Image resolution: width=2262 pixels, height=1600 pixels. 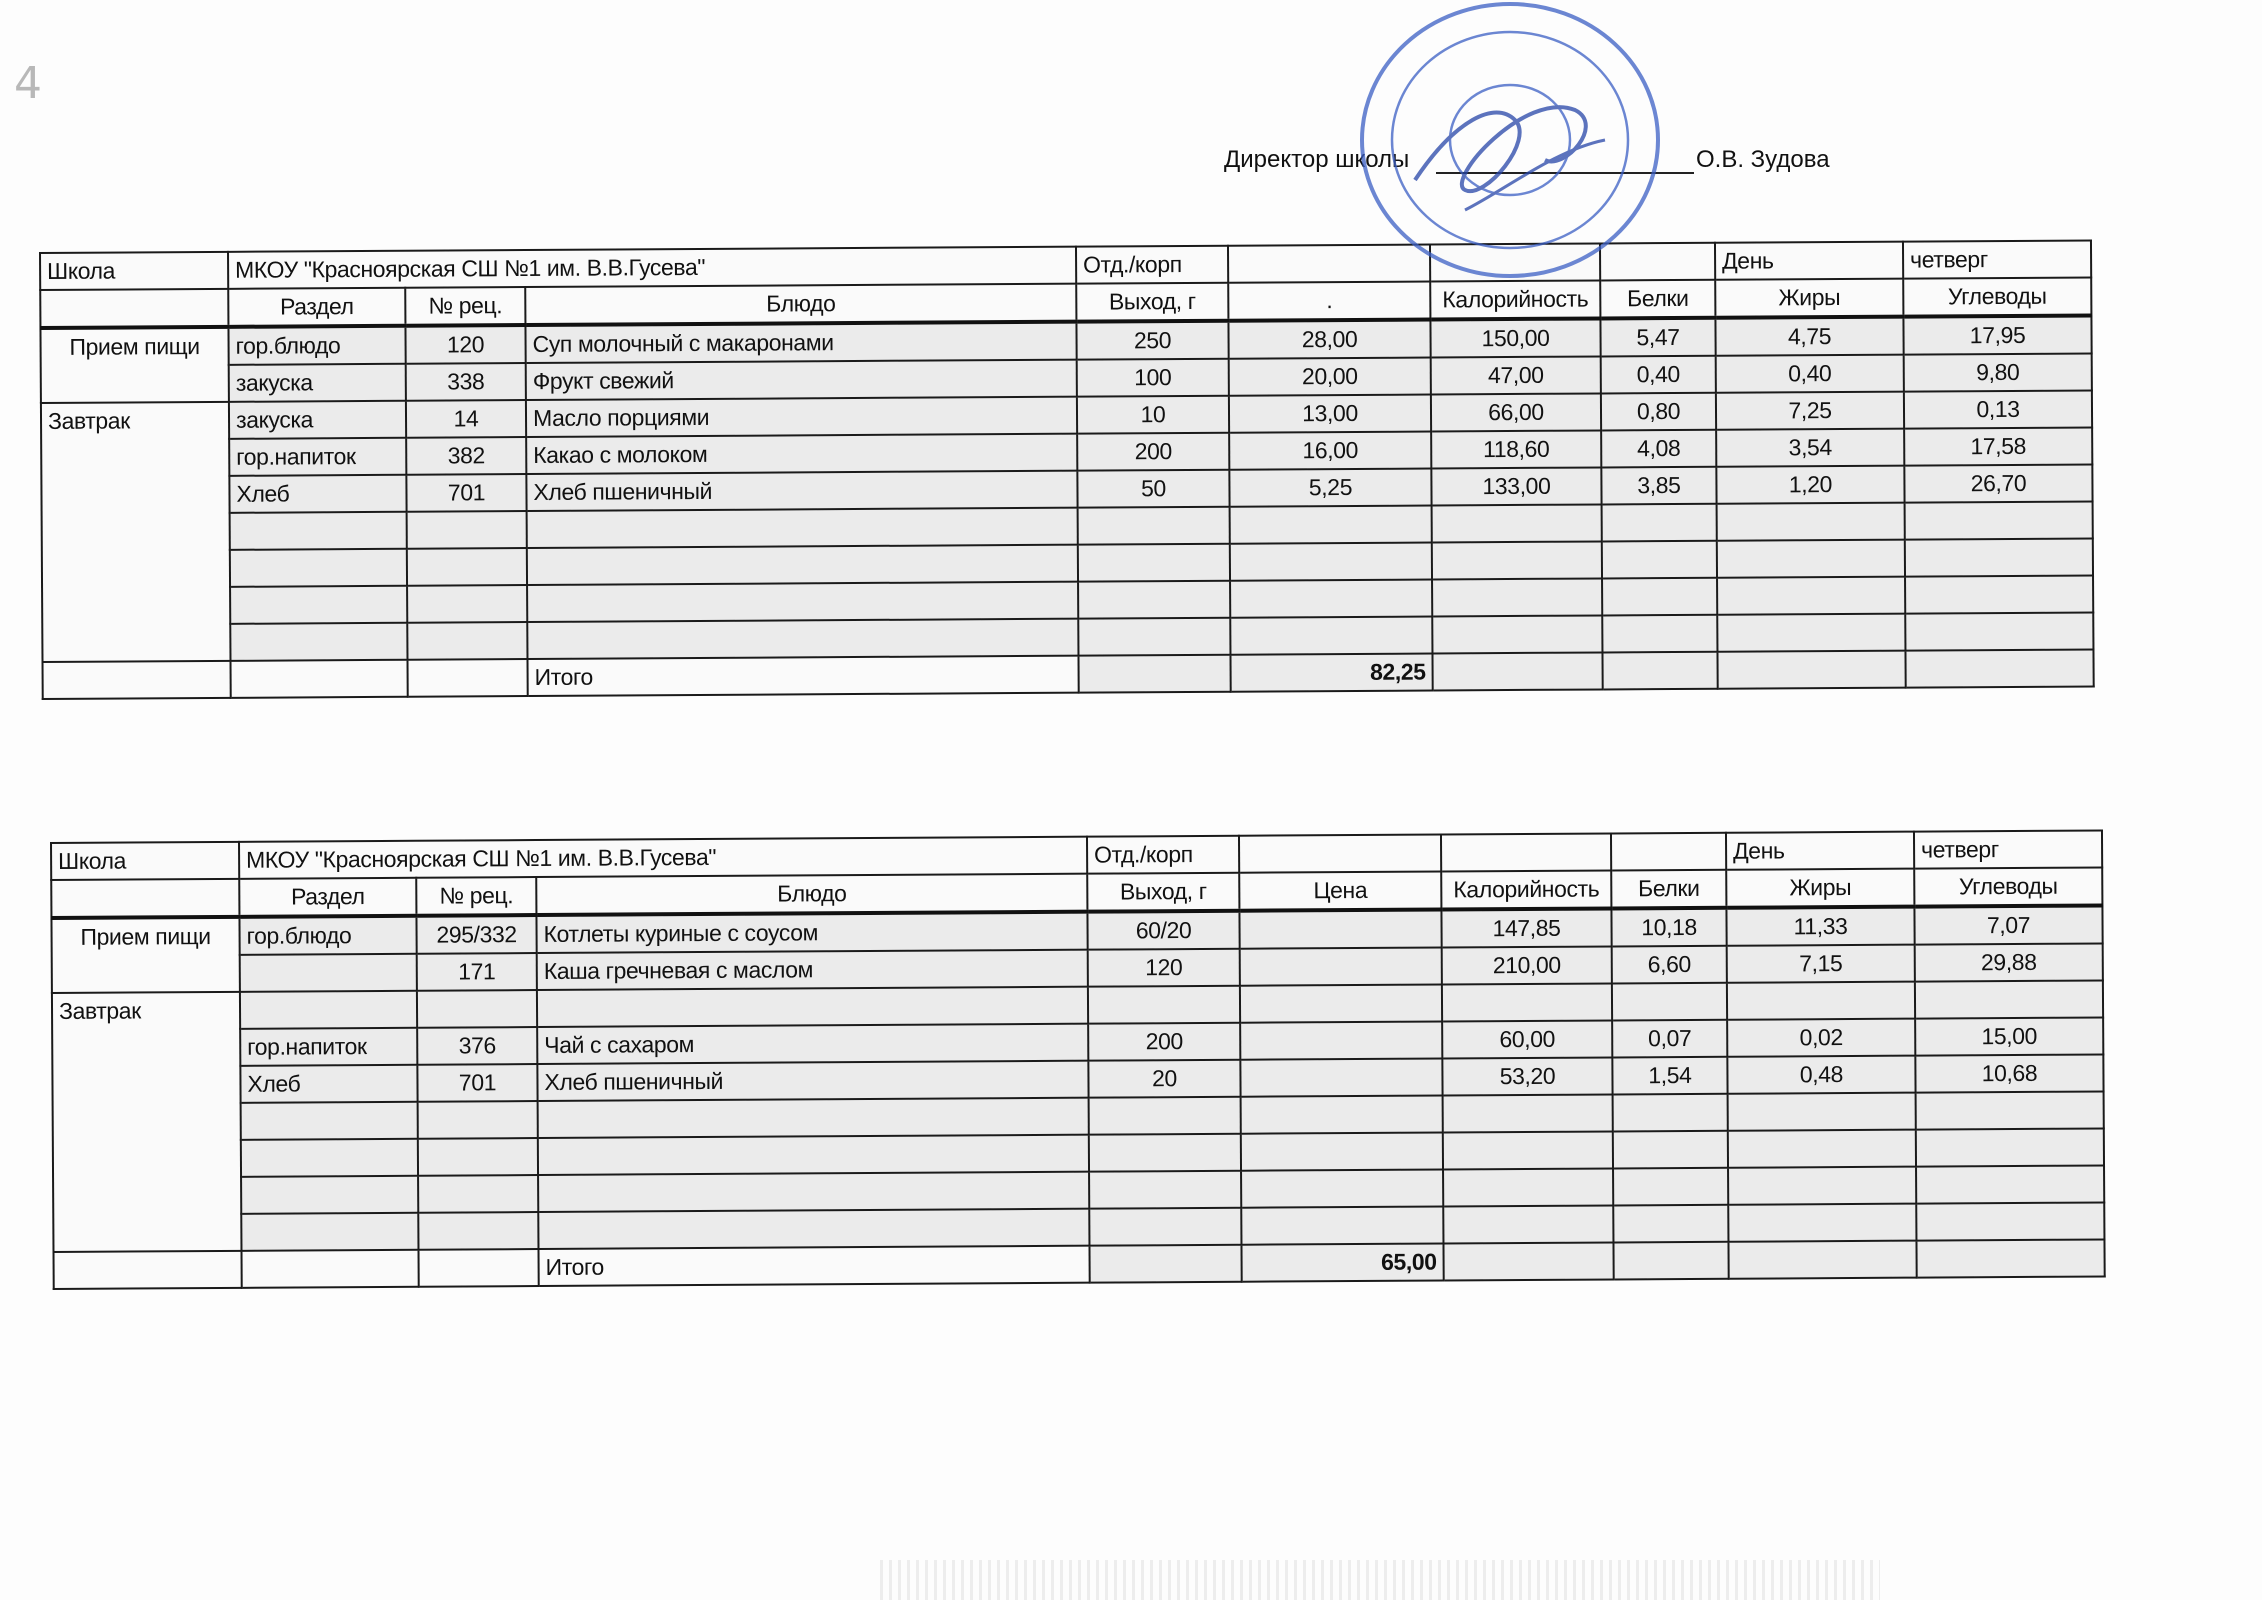 I want to click on dish-cell: Котлеты куриные с соусом, so click(x=812, y=932).